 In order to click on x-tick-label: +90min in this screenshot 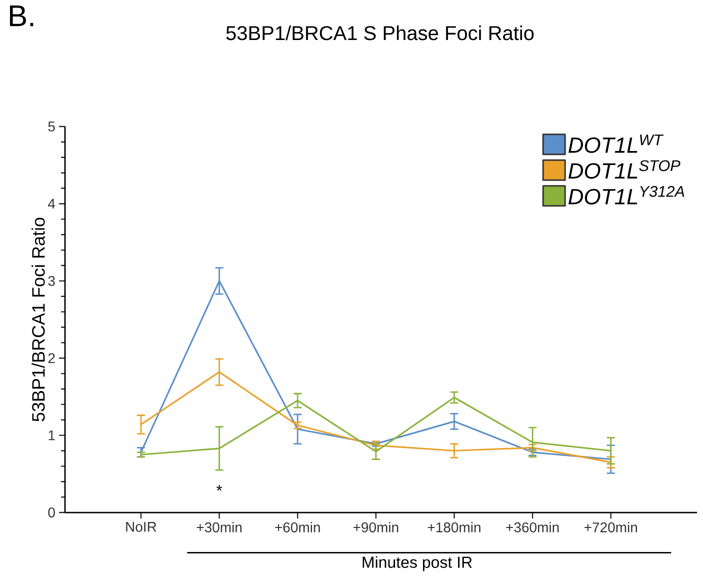, I will do `click(375, 527)`.